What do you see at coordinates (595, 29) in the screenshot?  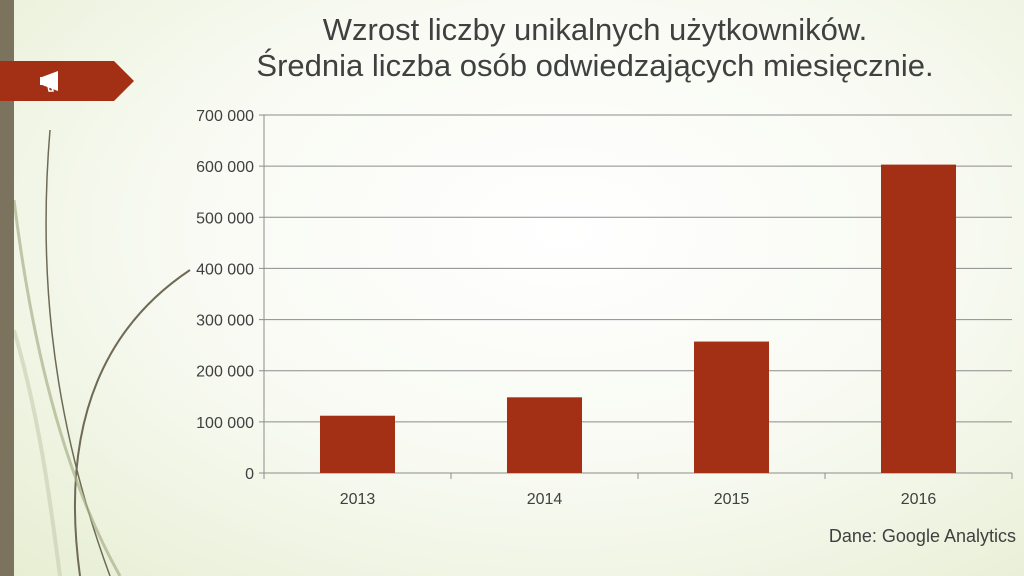 I see `title-line-1: Wzrost liczby unikalnych użytkowników.` at bounding box center [595, 29].